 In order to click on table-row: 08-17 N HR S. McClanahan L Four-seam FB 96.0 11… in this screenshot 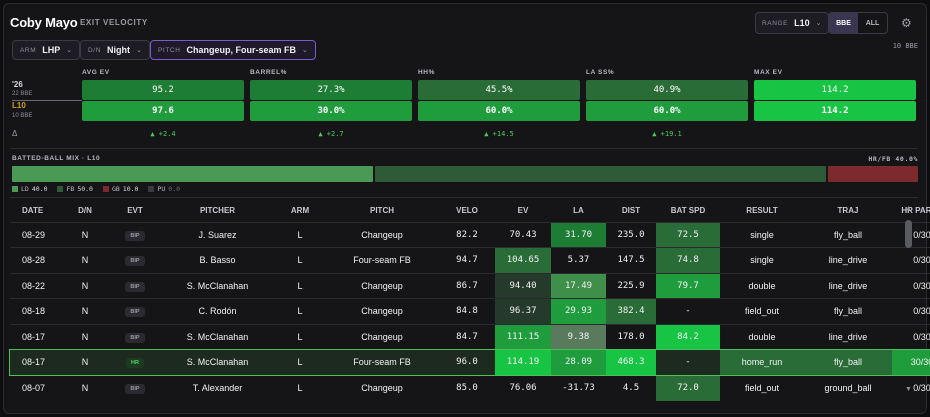, I will do `click(469, 362)`.